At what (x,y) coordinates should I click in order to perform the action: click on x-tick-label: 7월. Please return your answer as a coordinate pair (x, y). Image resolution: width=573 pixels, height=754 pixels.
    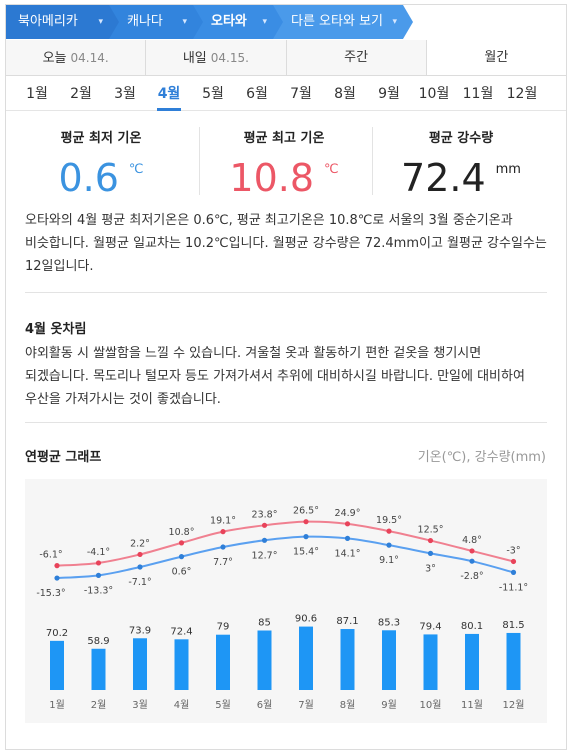
    Looking at the image, I should click on (306, 705).